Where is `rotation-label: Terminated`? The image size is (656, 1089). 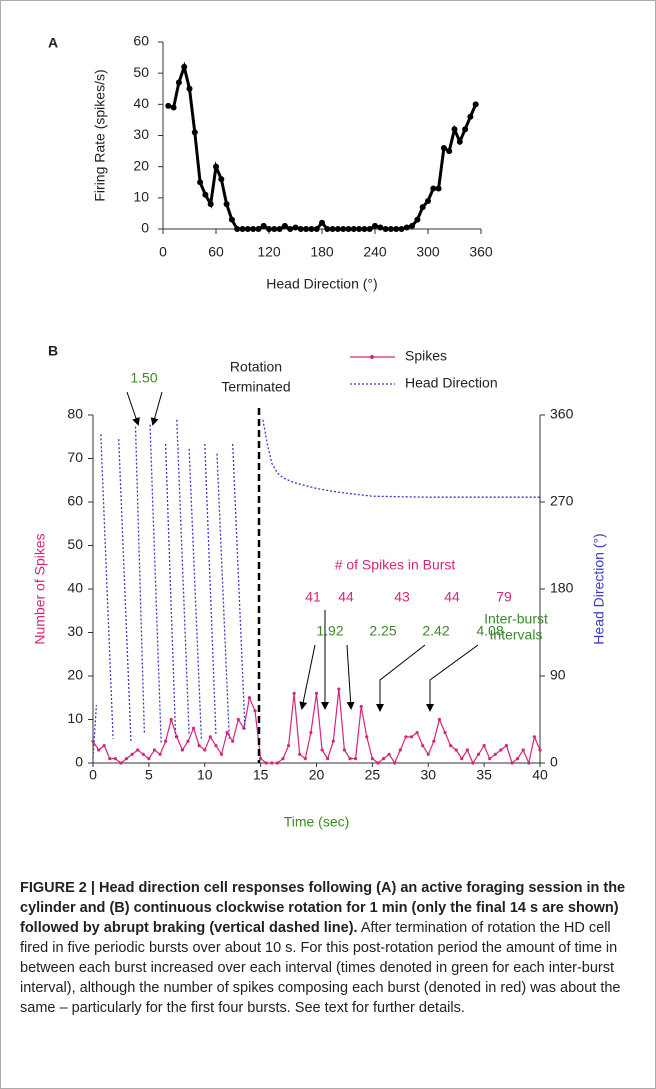
rotation-label: Terminated is located at coordinates (255, 387).